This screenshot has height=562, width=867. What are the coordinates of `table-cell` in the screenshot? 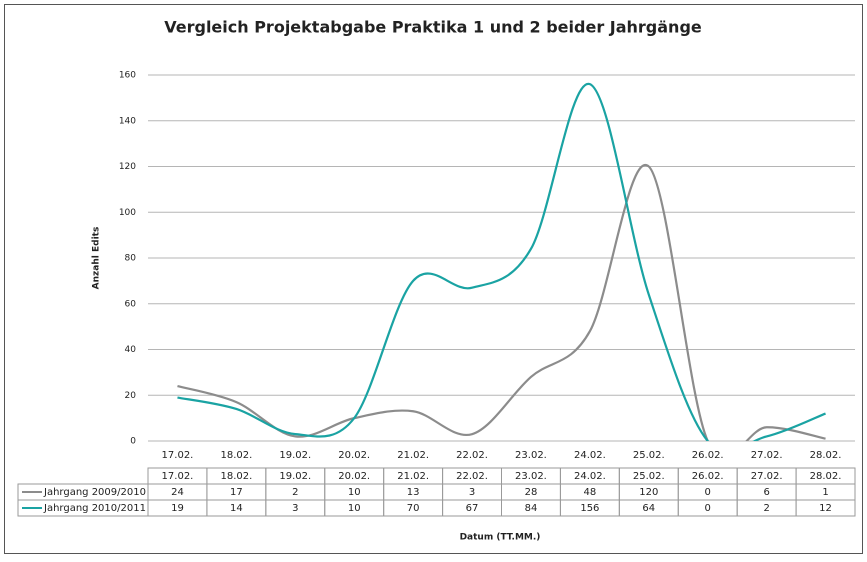 It's located at (825, 508).